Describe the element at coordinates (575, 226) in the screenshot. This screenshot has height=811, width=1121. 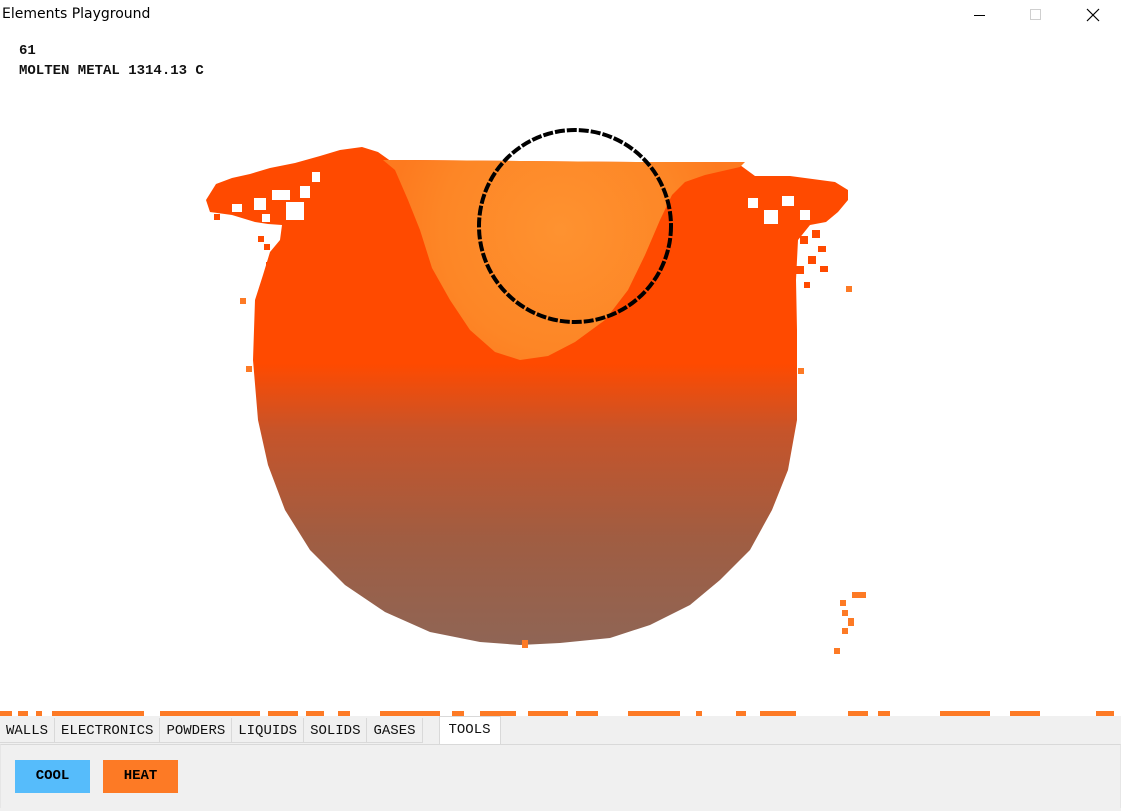
I see `brush-circle-icon` at that location.